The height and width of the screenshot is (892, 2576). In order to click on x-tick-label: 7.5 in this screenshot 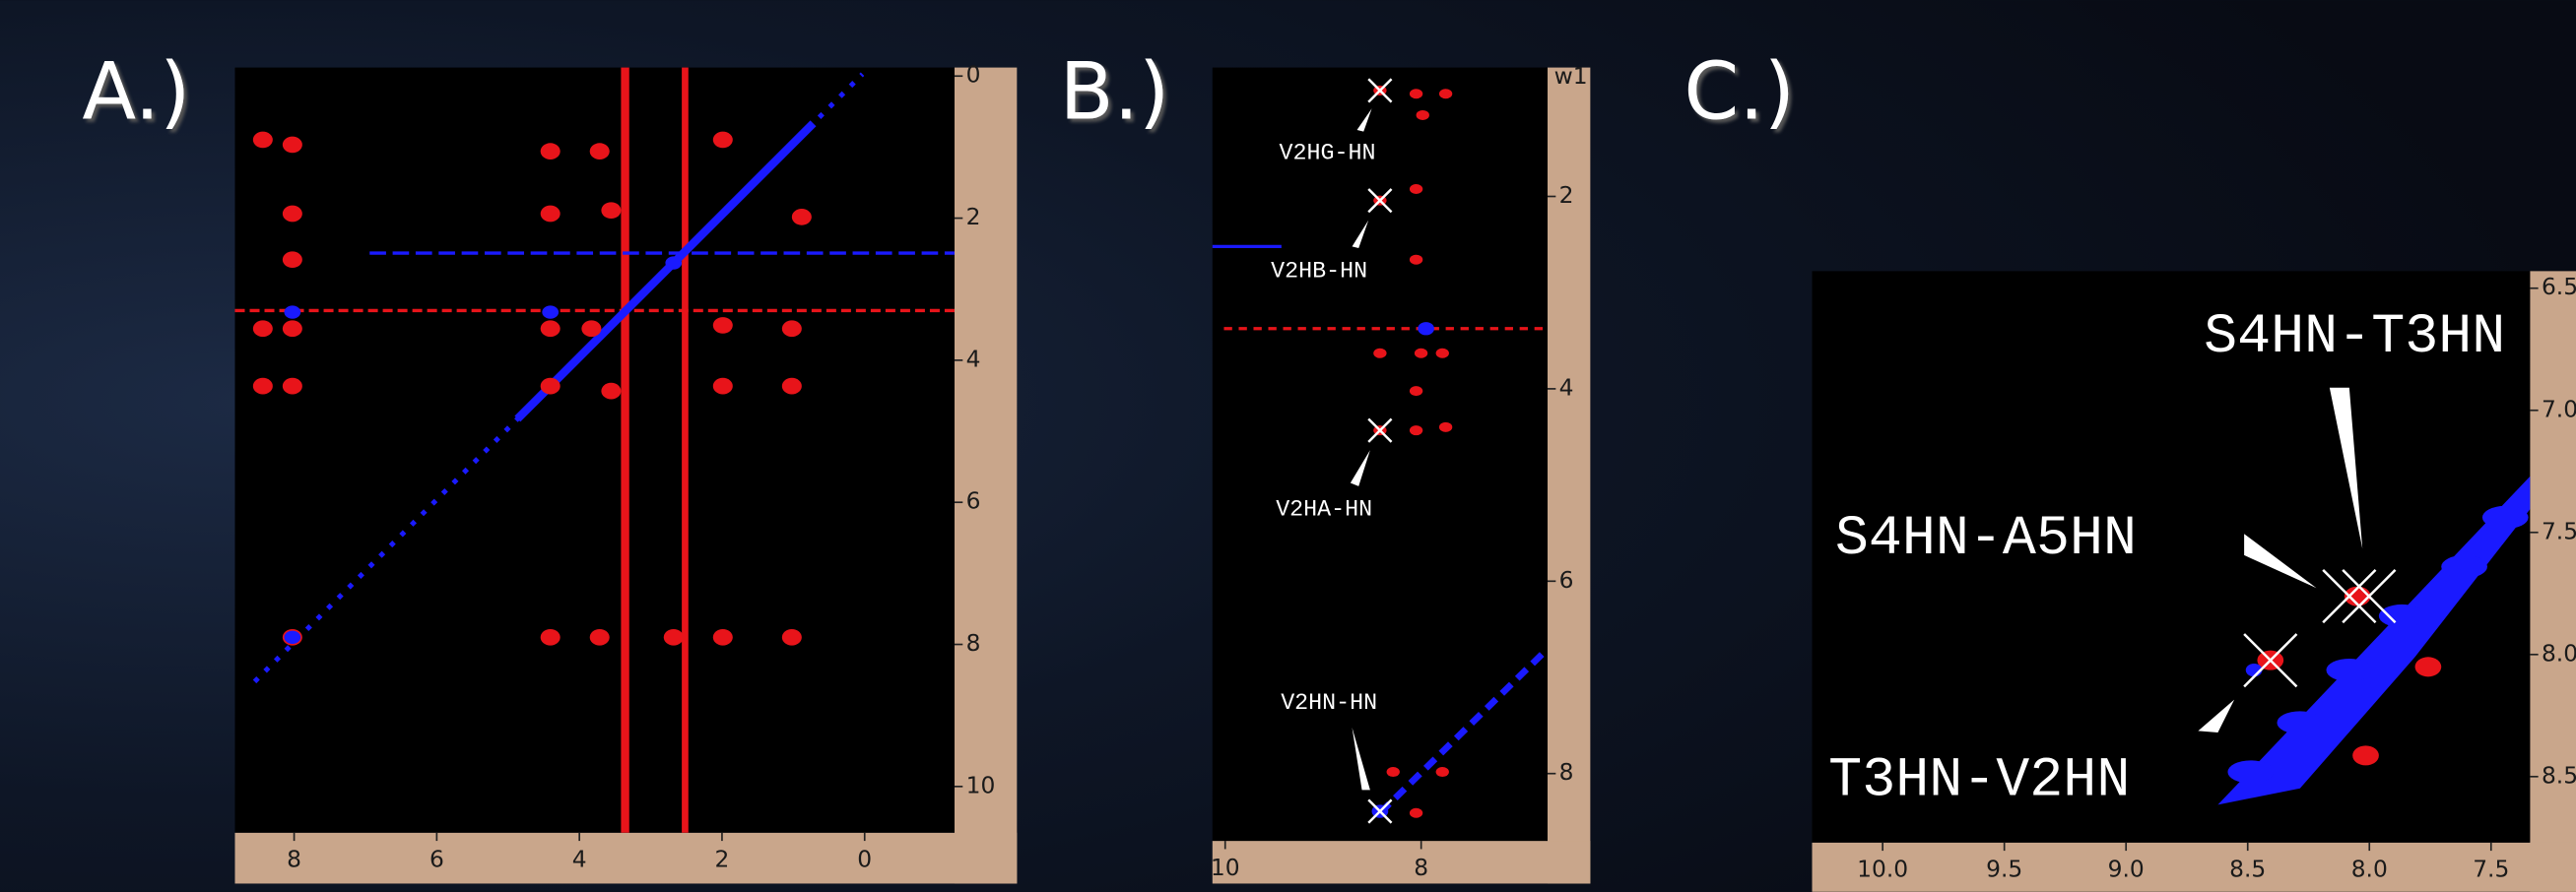, I will do `click(2491, 869)`.